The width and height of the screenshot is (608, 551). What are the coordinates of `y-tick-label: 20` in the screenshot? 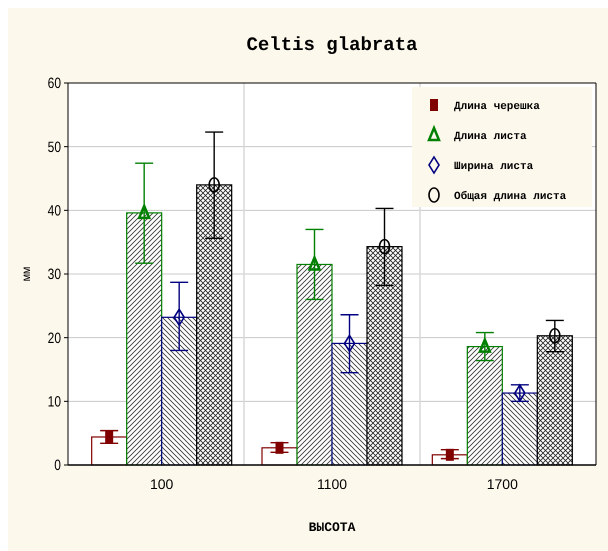 It's located at (55, 338).